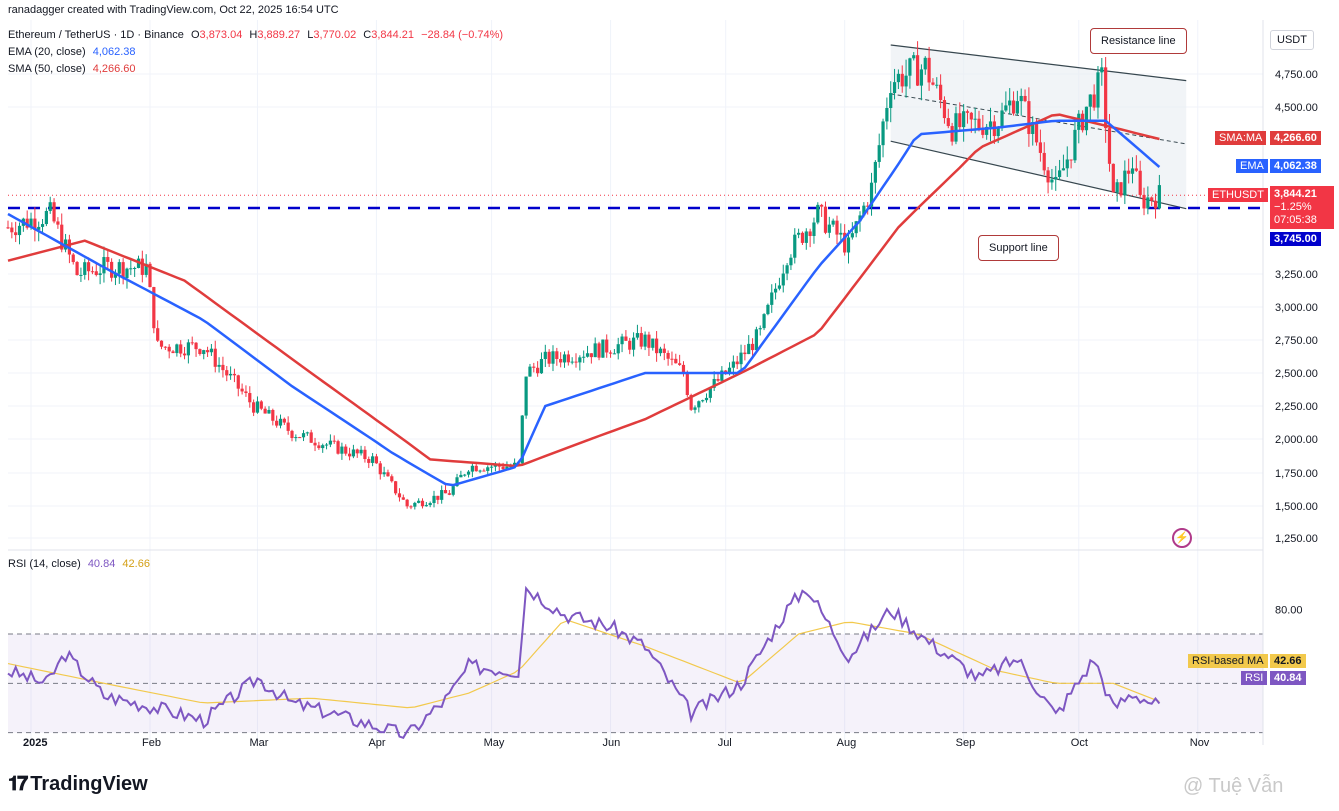  What do you see at coordinates (47, 69) in the screenshot?
I see `sma-label: SMA (50, close)` at bounding box center [47, 69].